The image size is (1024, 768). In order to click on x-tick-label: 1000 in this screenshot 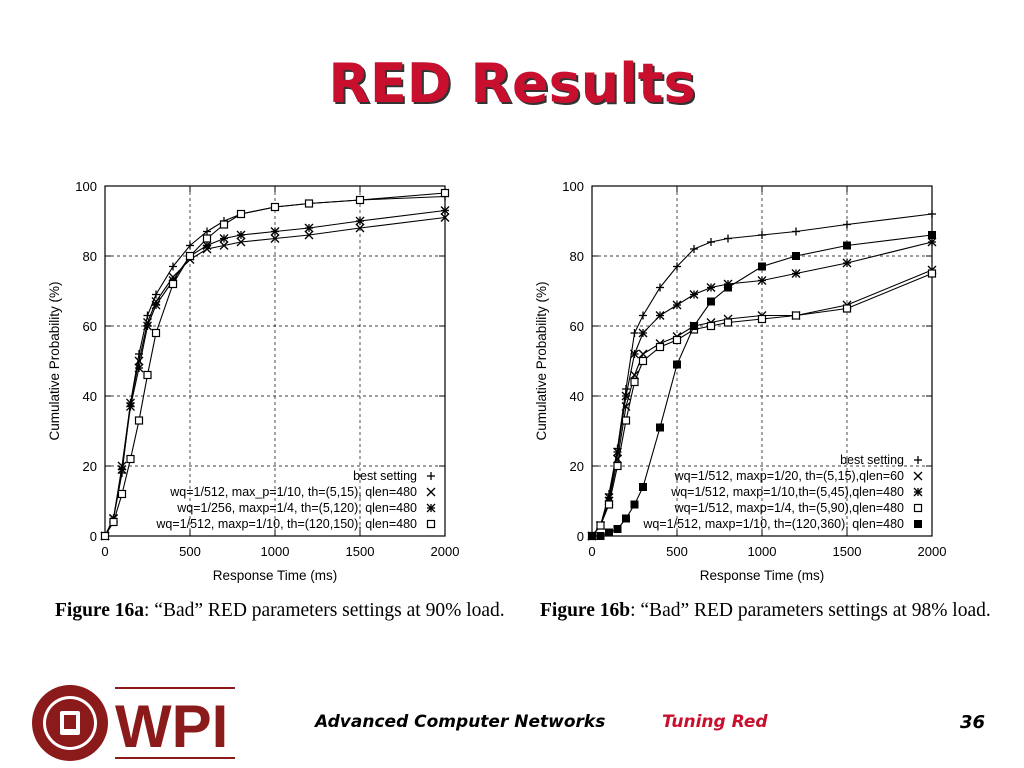, I will do `click(275, 551)`.